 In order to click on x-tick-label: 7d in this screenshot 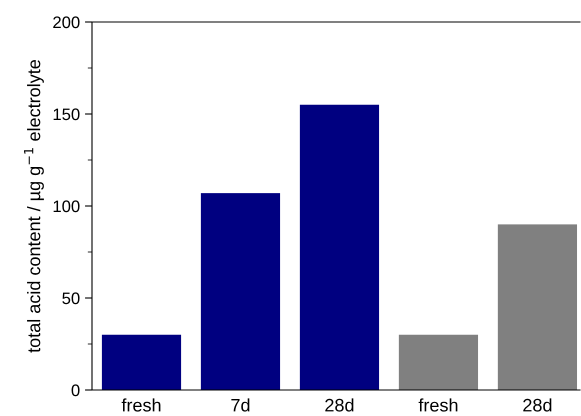, I will do `click(240, 405)`.